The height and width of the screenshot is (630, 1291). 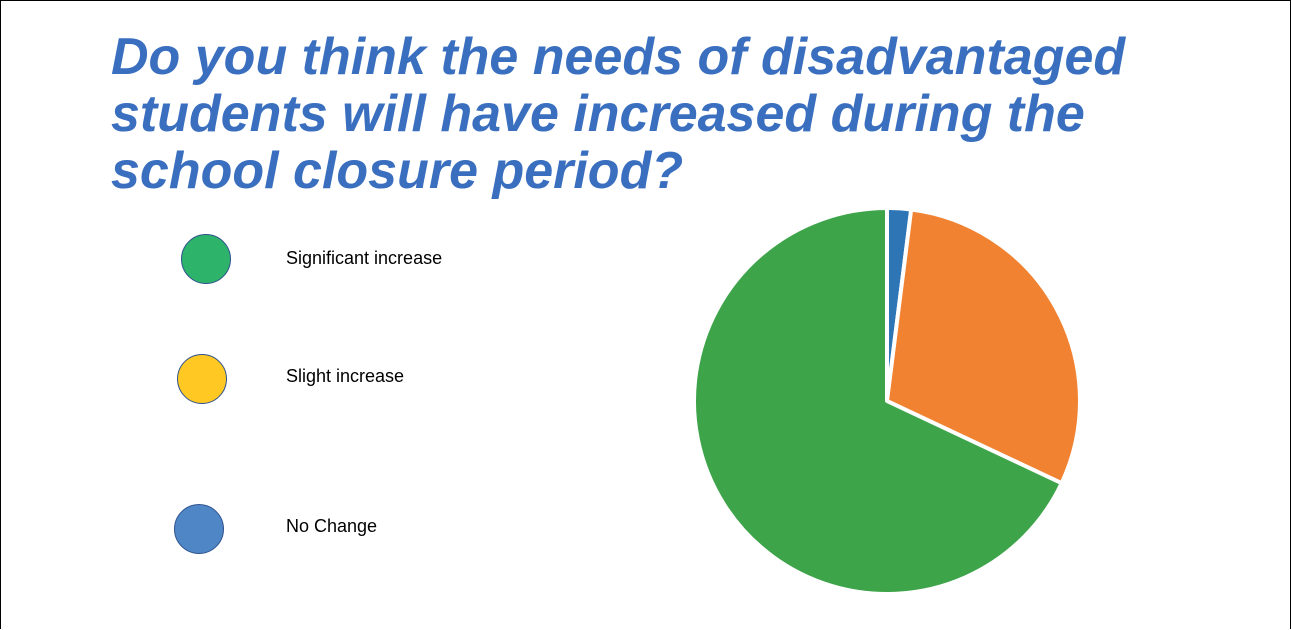 I want to click on legend-item-significant-increase: Significant increase, so click(x=301, y=256).